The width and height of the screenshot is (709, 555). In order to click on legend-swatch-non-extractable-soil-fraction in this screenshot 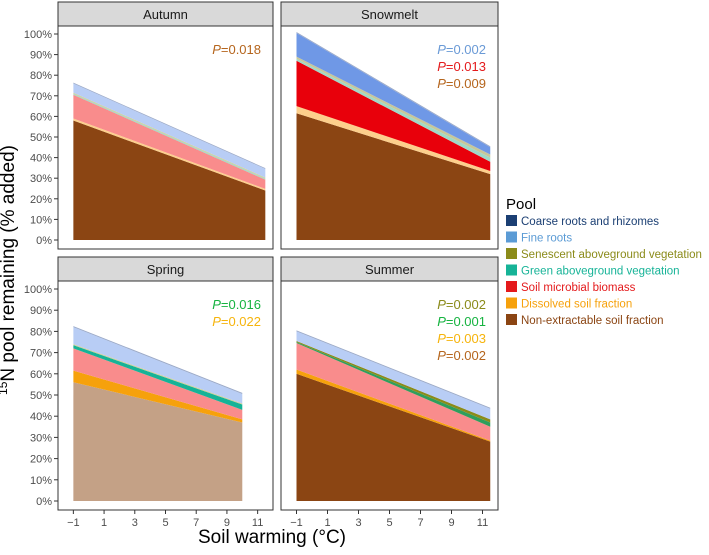, I will do `click(511, 319)`.